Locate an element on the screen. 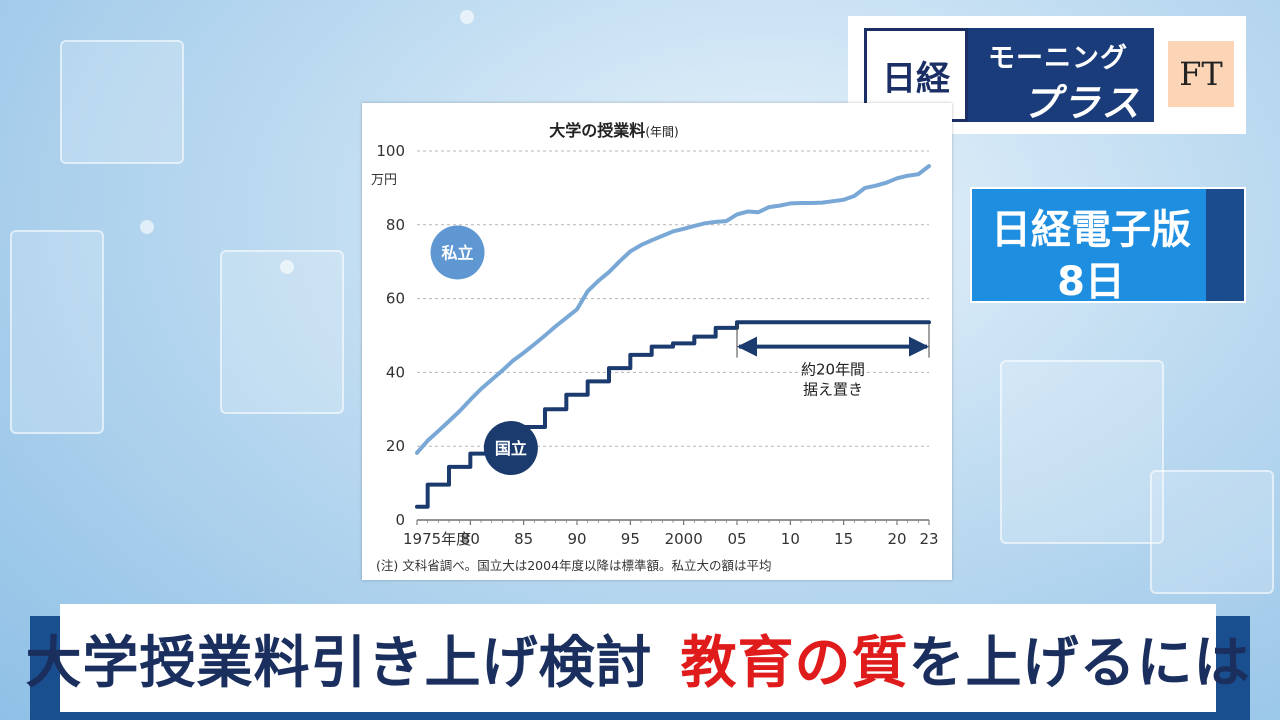  logo-ft: FT is located at coordinates (1201, 74).